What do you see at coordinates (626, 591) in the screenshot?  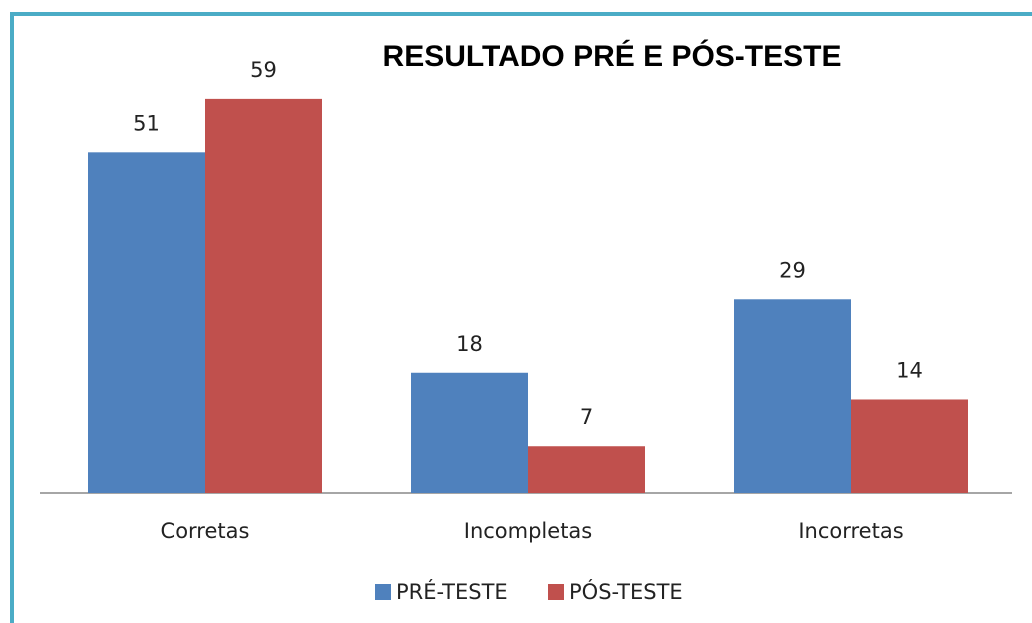 I see `legend-label: PÓS-TESTE` at bounding box center [626, 591].